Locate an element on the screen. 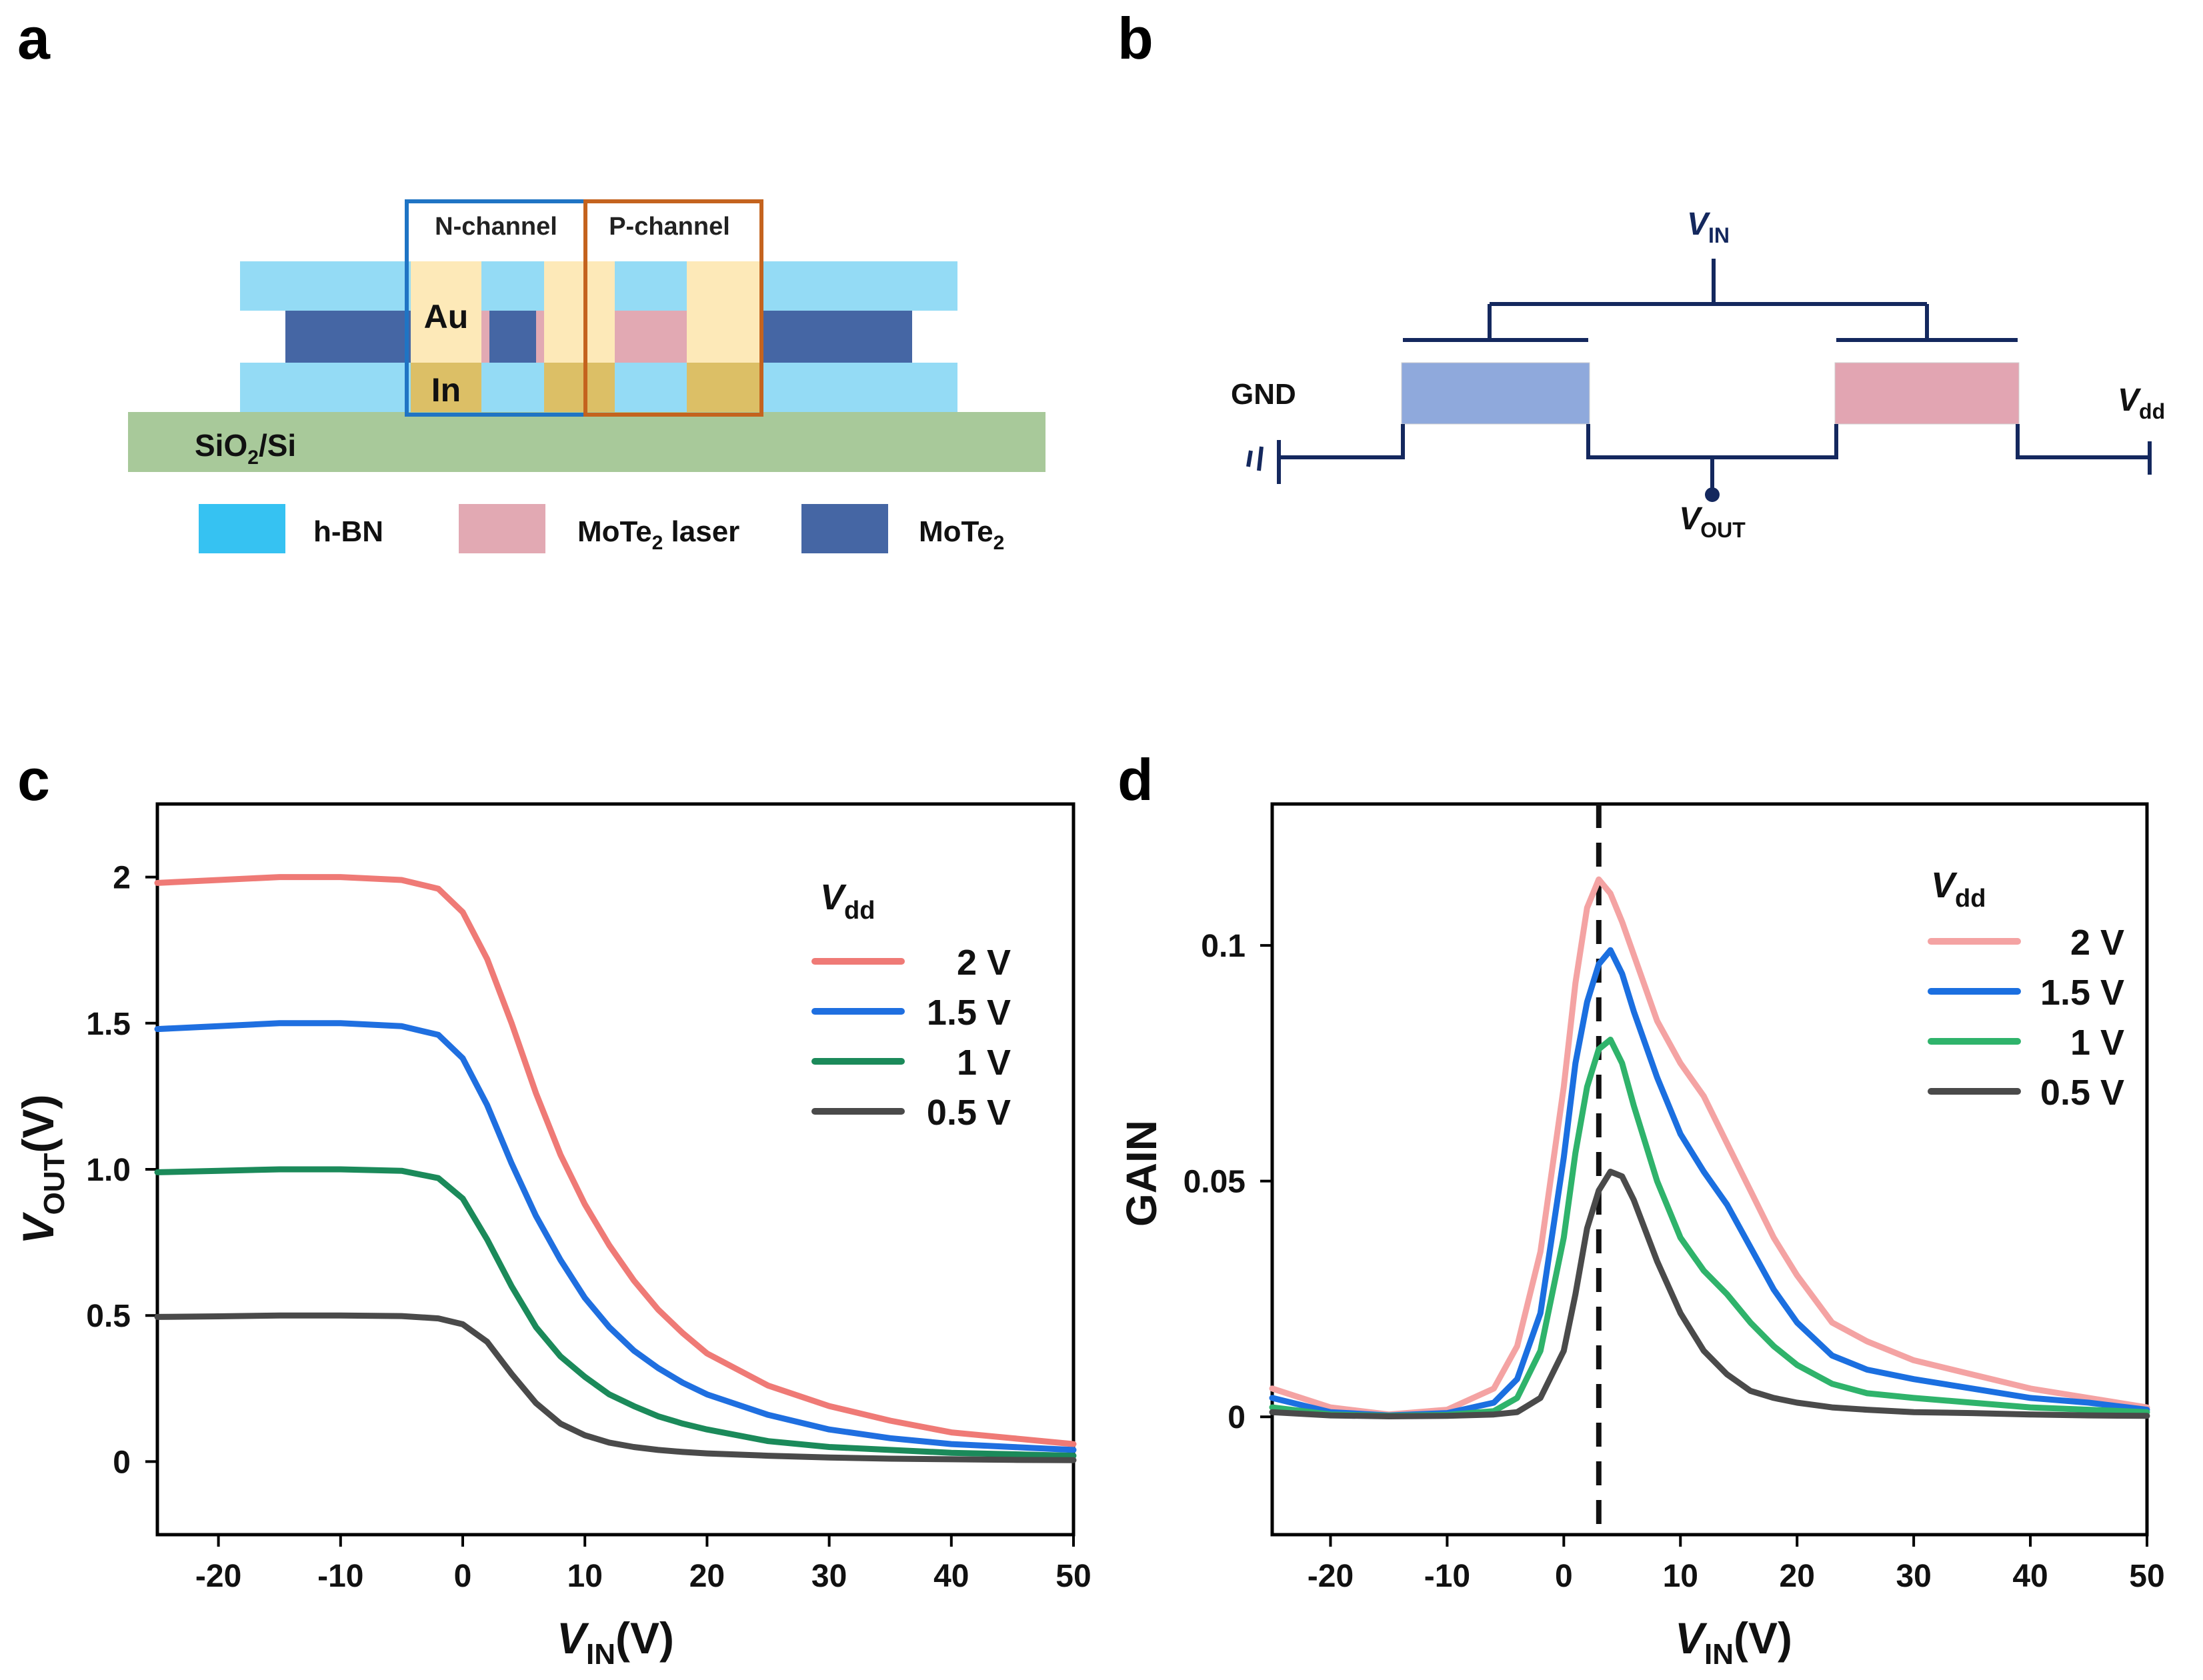 The width and height of the screenshot is (2203, 1680). y-ticks-d: 0 0.05 0.1 is located at coordinates (1228, 1182).